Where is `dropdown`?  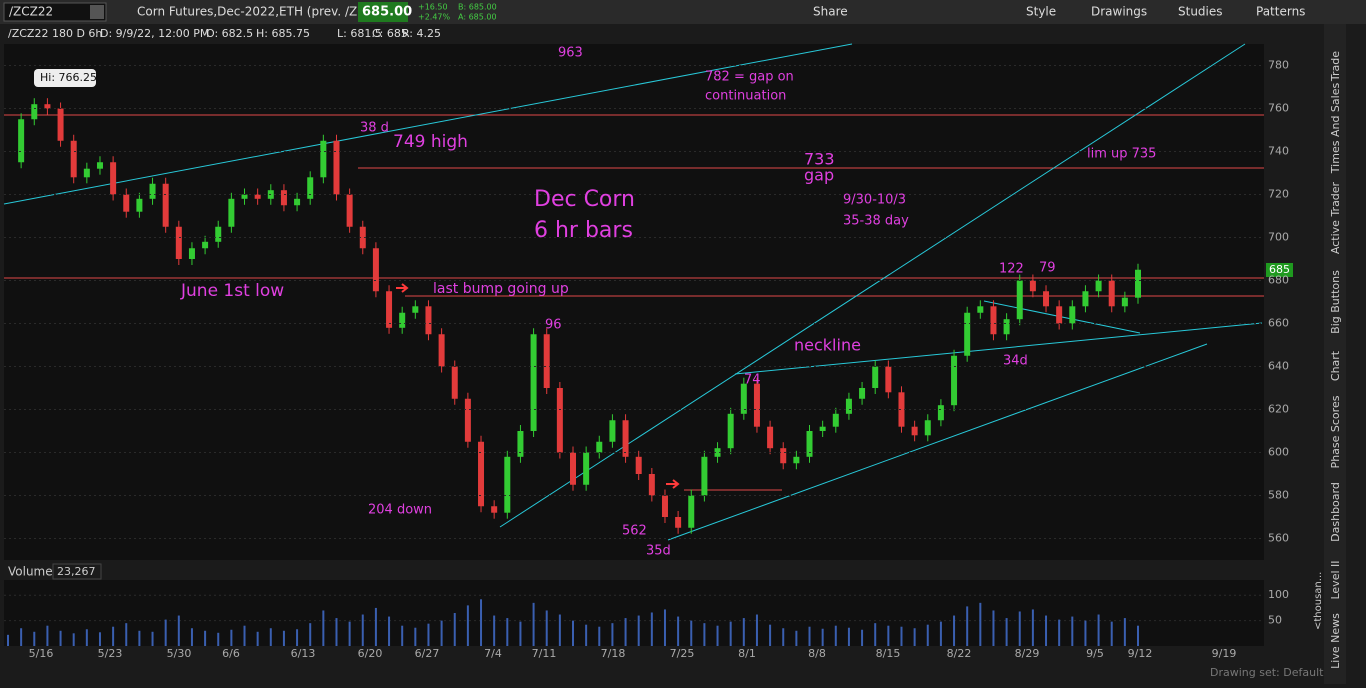
dropdown is located at coordinates (97, 12).